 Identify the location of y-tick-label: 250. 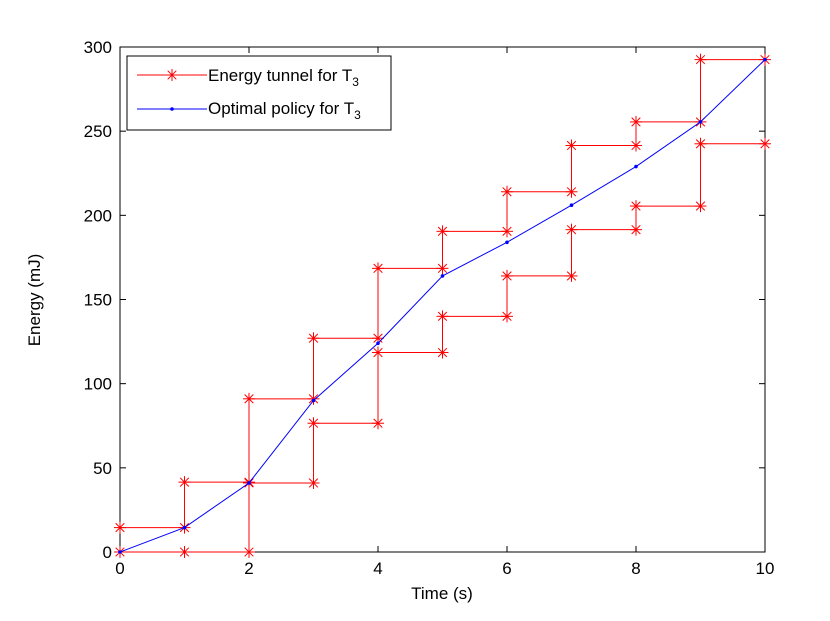
(98, 131).